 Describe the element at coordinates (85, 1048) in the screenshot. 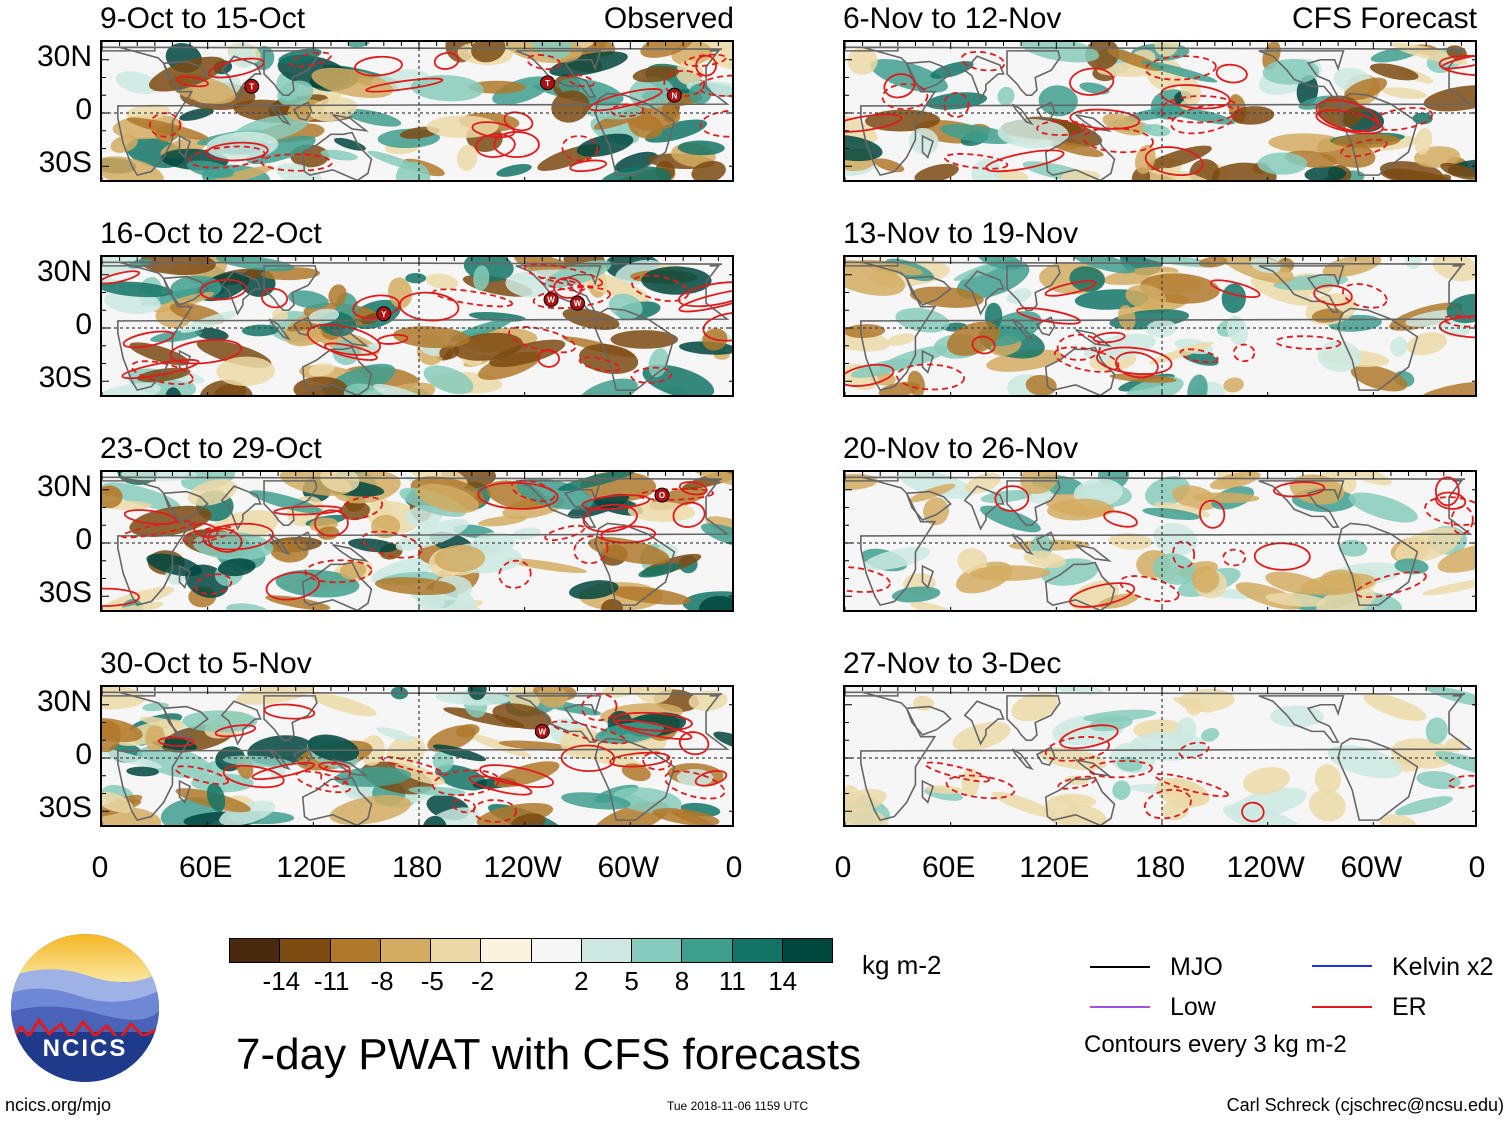

I see `logo-text: NCICS` at that location.